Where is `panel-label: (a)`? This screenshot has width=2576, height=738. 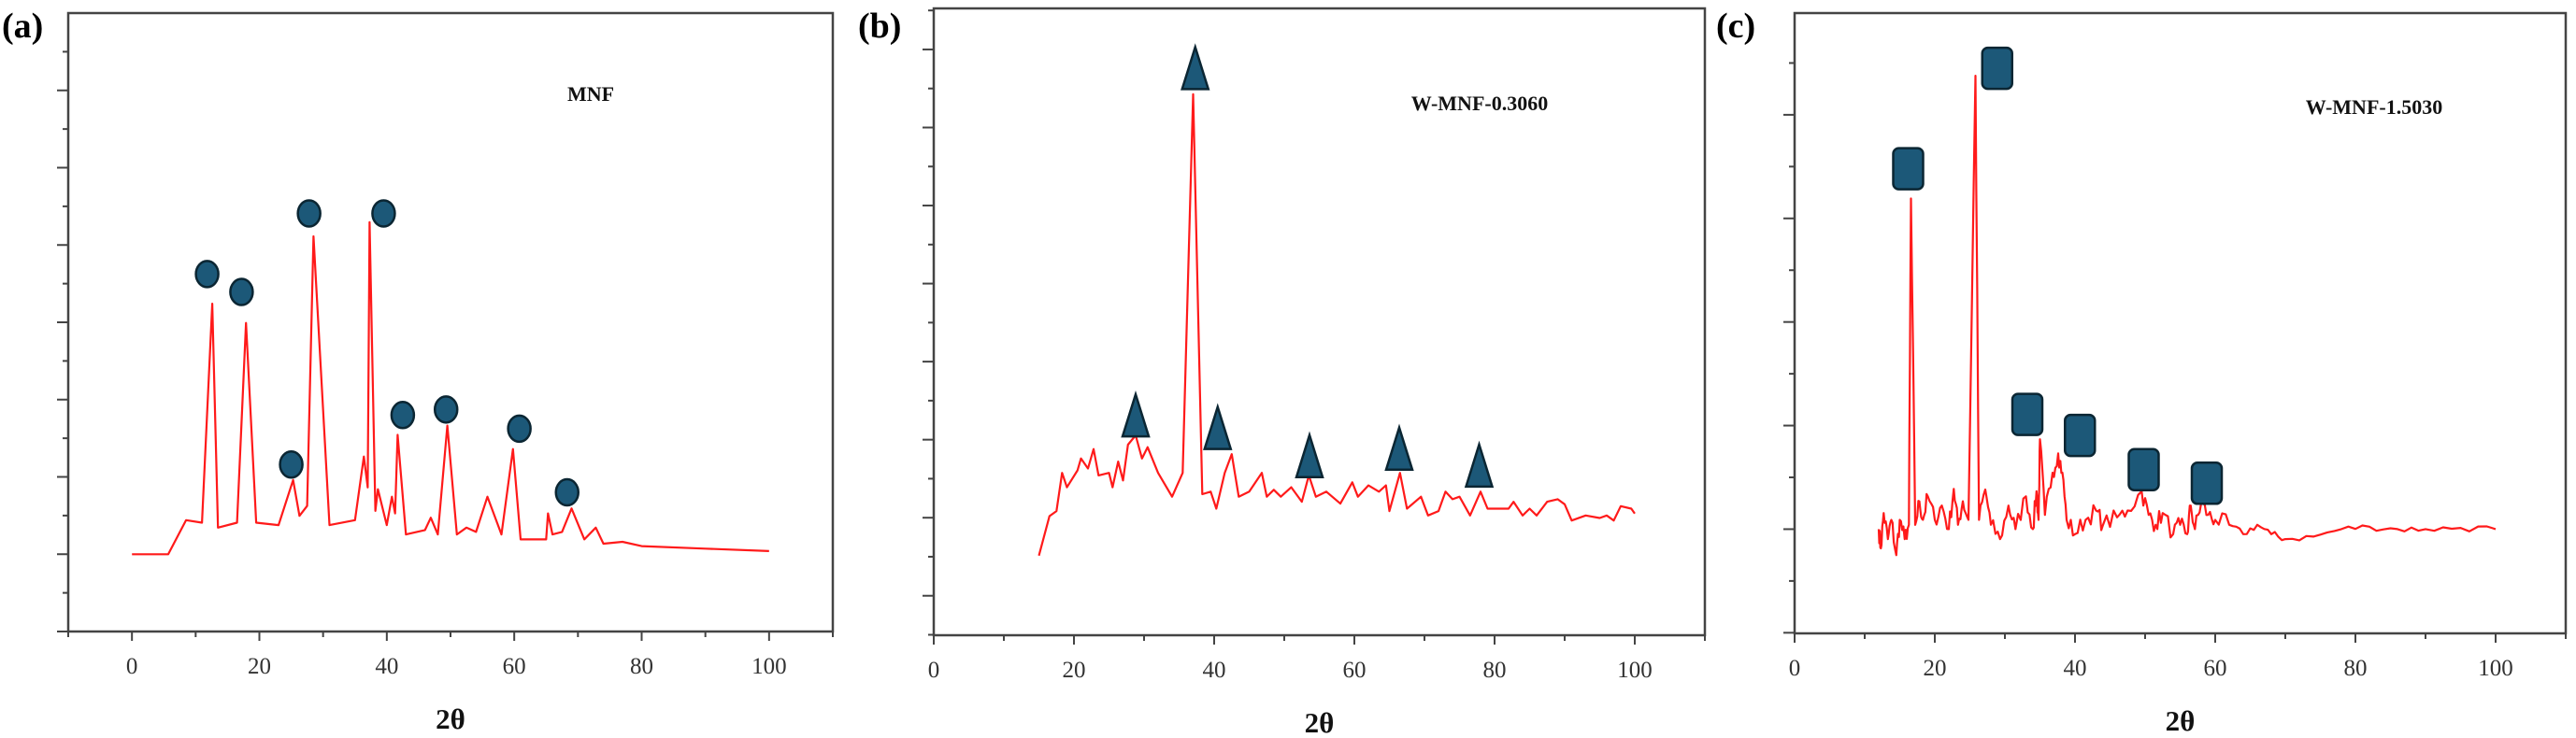
panel-label: (a) is located at coordinates (22, 26).